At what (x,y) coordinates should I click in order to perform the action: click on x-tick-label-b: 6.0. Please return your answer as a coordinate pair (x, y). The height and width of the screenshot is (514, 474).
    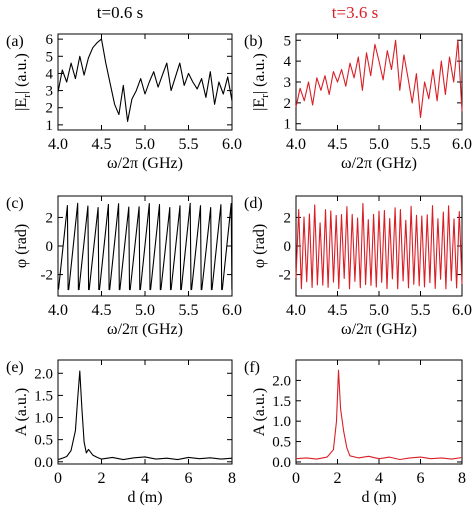
    Looking at the image, I should click on (462, 144).